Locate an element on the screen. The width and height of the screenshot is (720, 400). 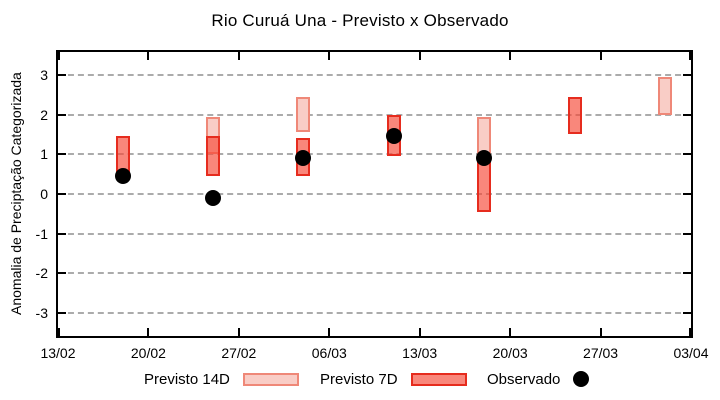
x-tick-label: 13/02 is located at coordinates (58, 353).